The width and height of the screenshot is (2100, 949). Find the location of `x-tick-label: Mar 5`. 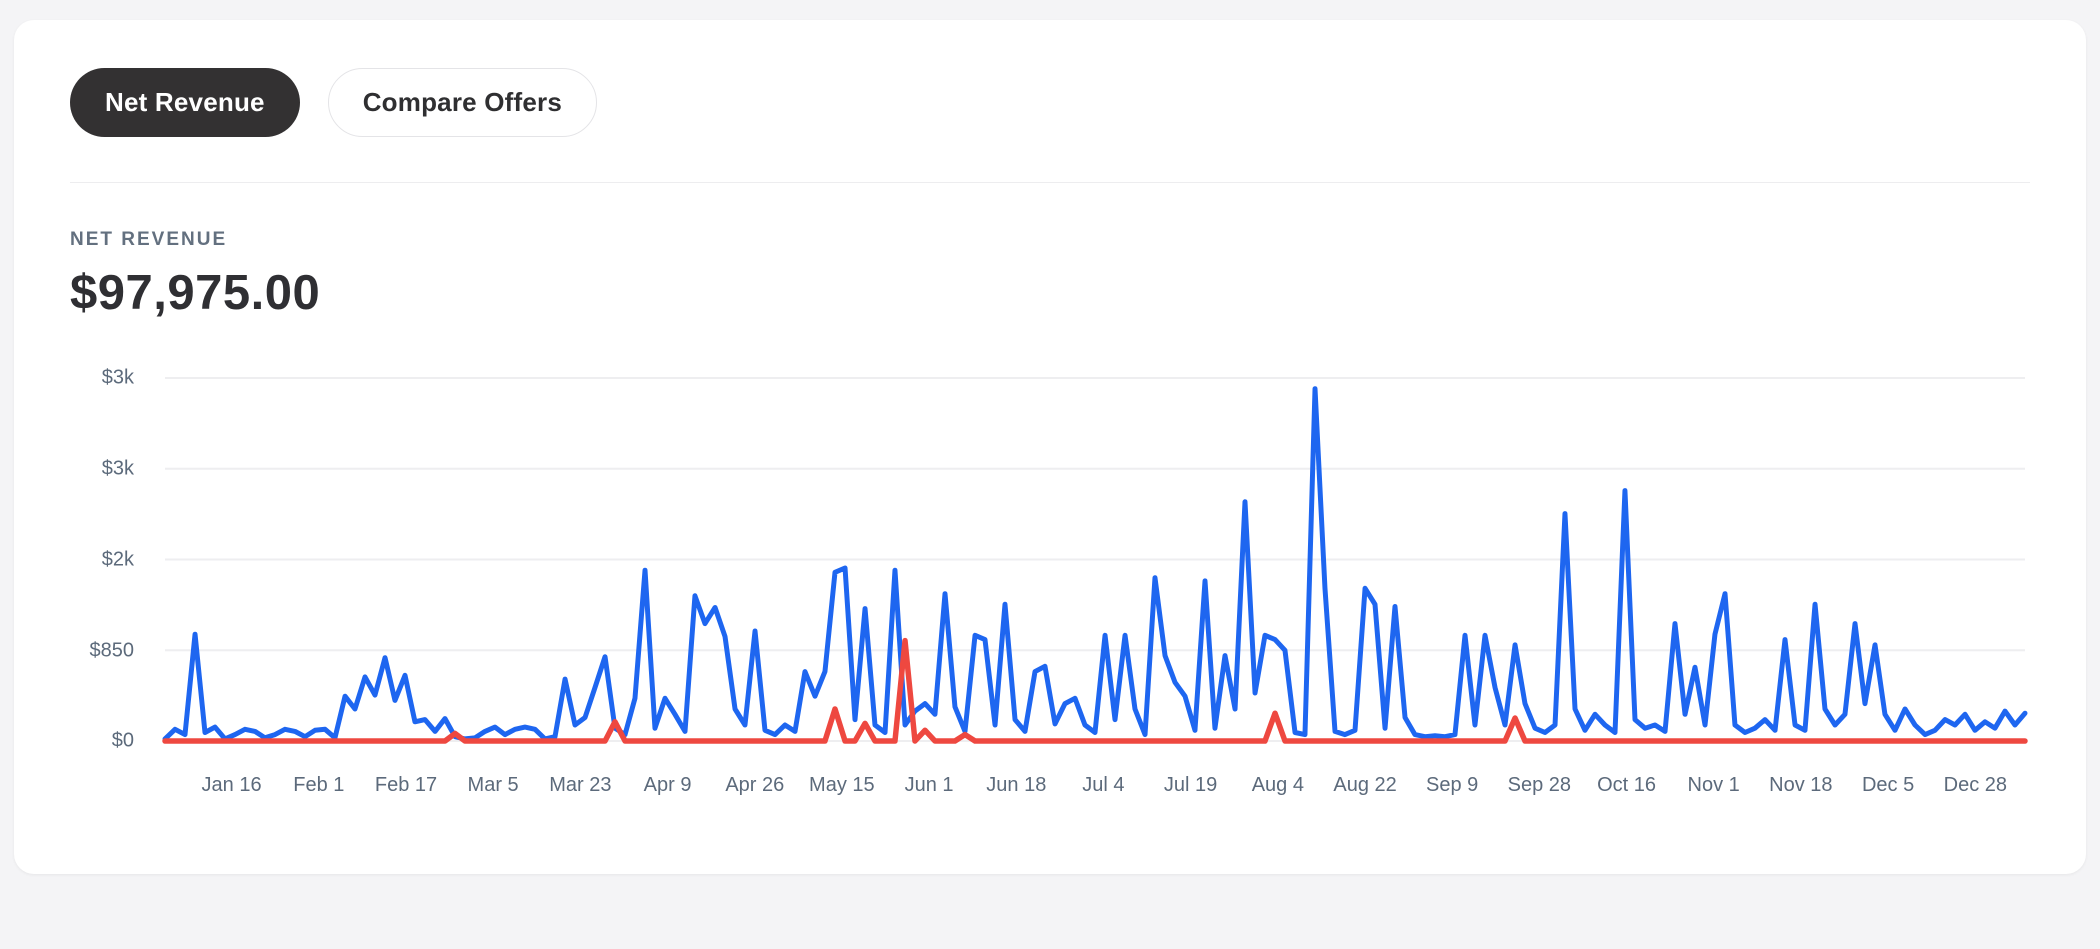

x-tick-label: Mar 5 is located at coordinates (493, 785).